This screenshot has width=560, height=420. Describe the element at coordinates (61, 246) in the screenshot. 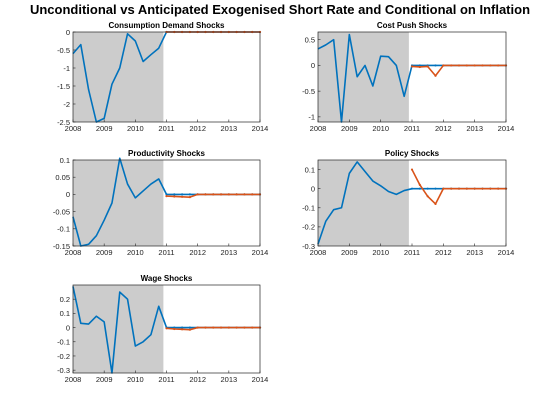

I see `y-tick-label: -0.15` at that location.